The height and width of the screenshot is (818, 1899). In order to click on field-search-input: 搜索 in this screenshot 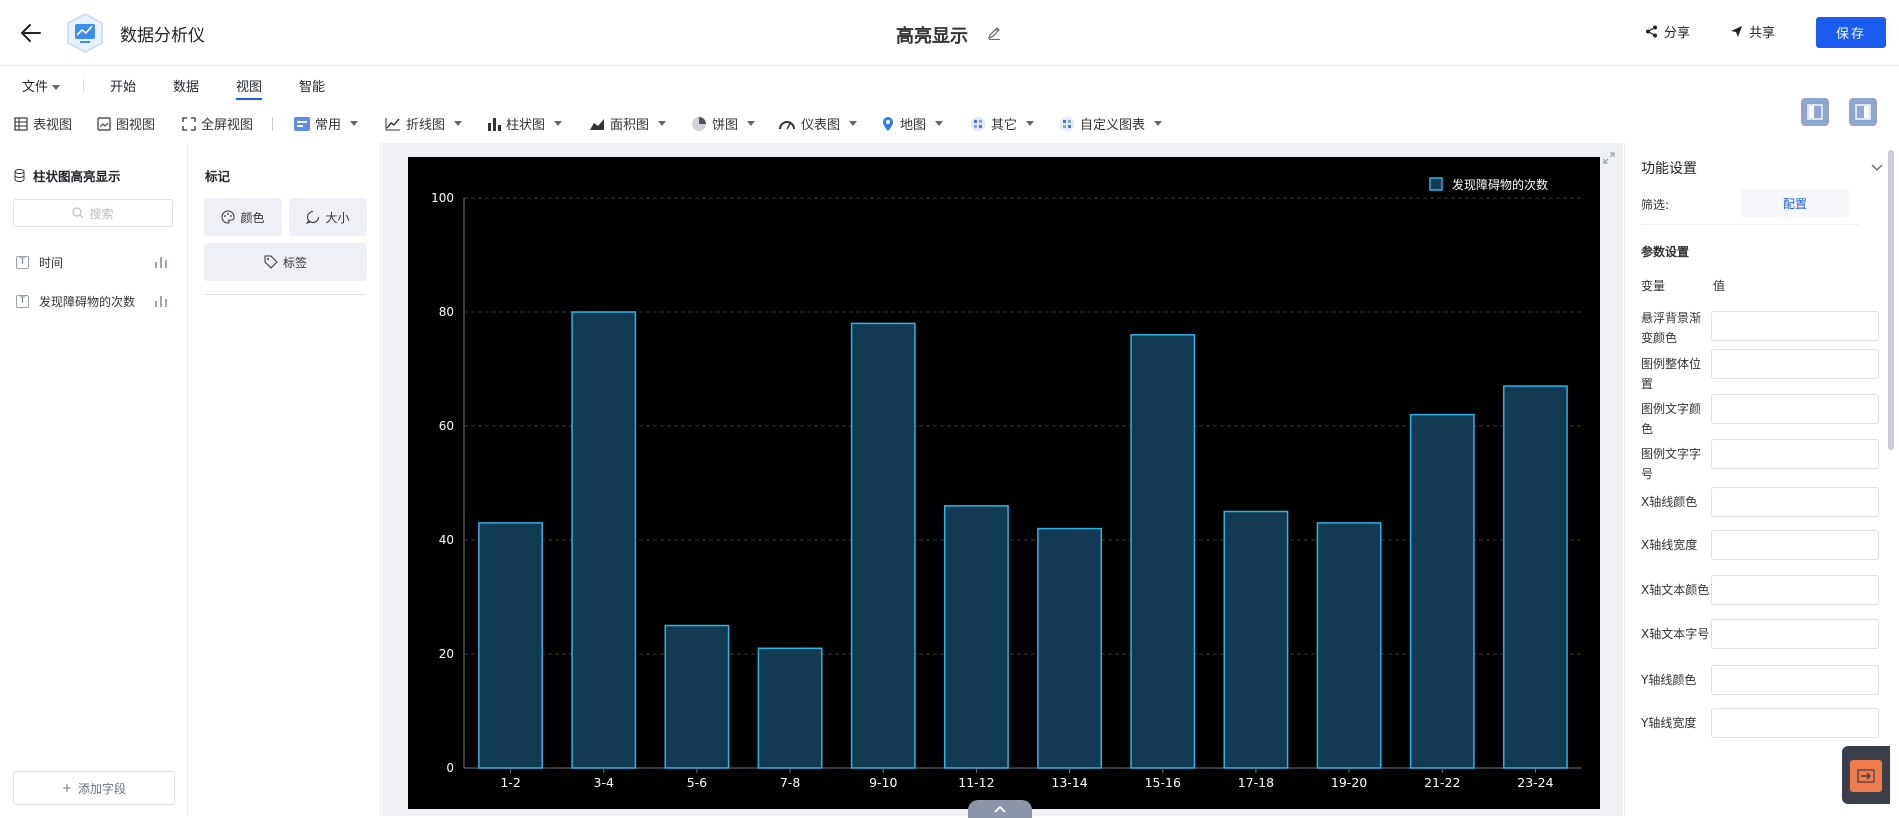, I will do `click(93, 213)`.